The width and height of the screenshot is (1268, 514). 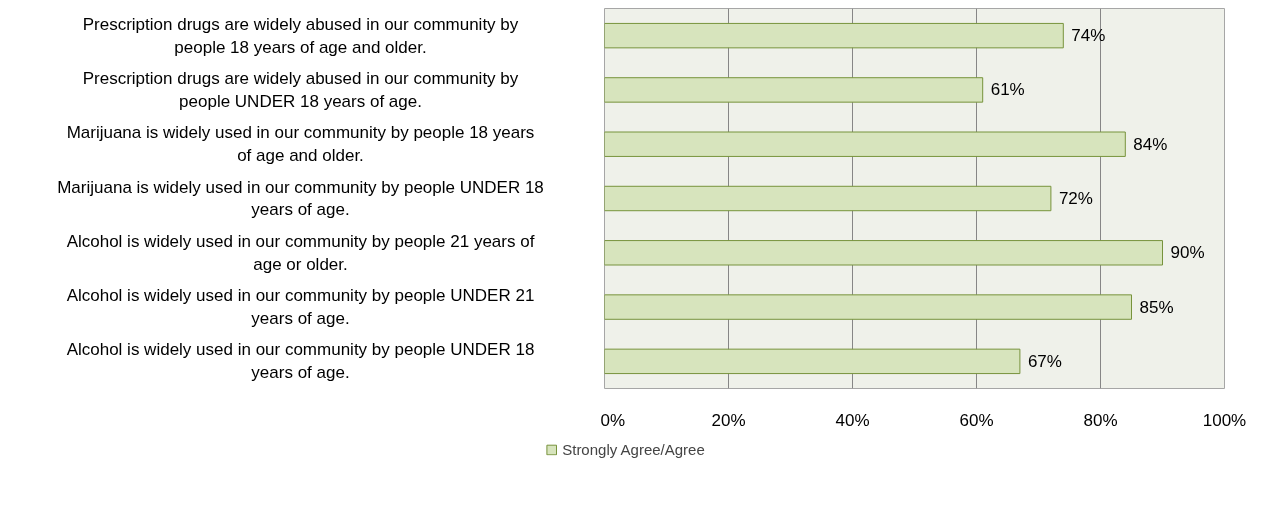 What do you see at coordinates (1150, 144) in the screenshot?
I see `data-label: 84%` at bounding box center [1150, 144].